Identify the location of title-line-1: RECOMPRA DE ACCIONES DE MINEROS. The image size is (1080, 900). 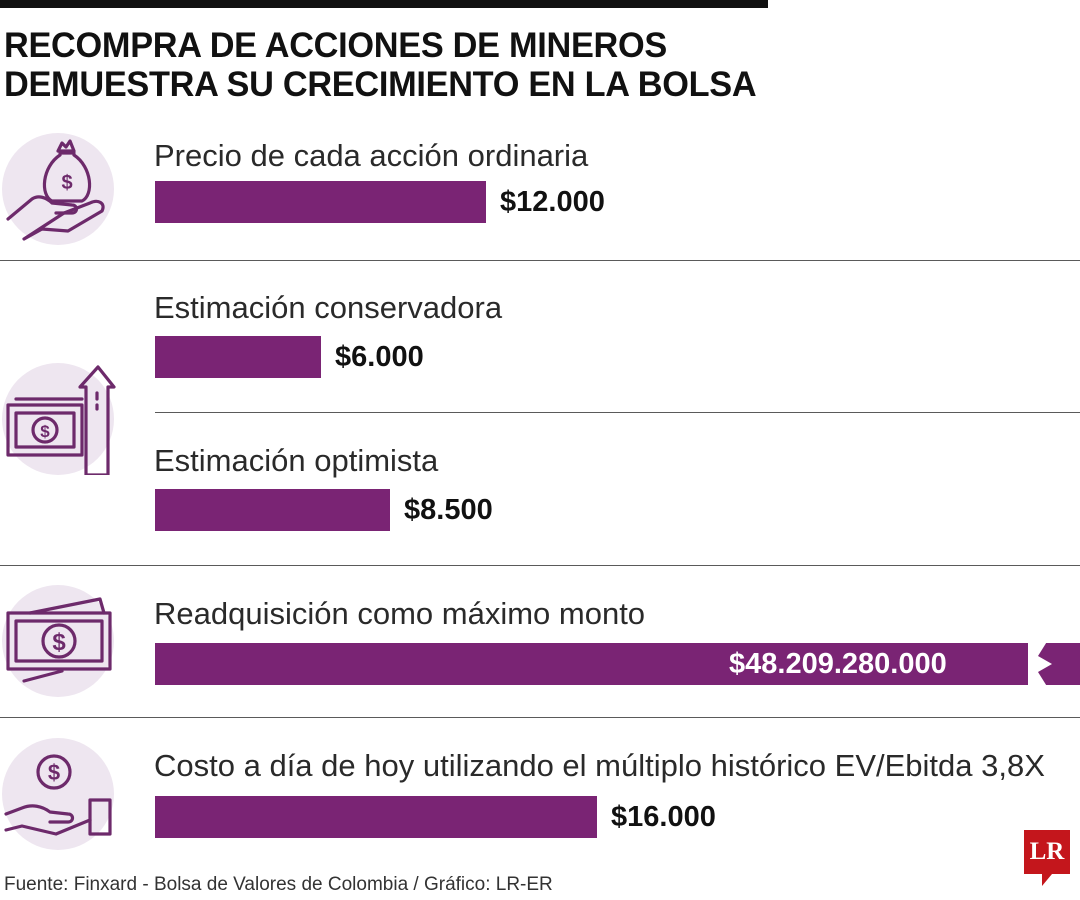
(335, 45).